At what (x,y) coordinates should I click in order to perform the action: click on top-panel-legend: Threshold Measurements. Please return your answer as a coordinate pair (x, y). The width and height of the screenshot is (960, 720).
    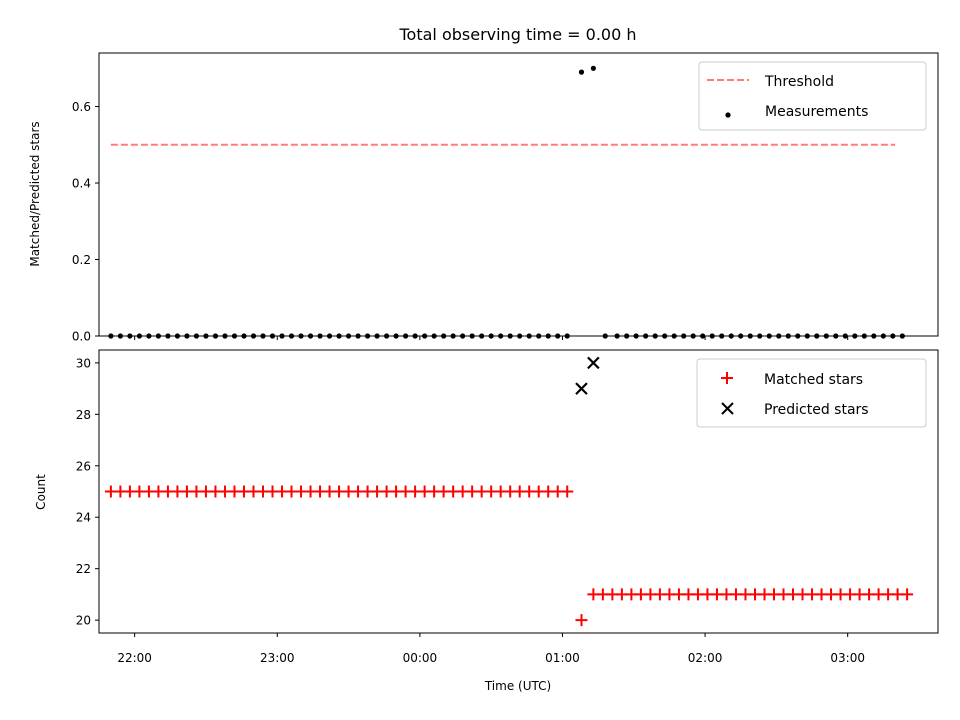
    Looking at the image, I should click on (812, 96).